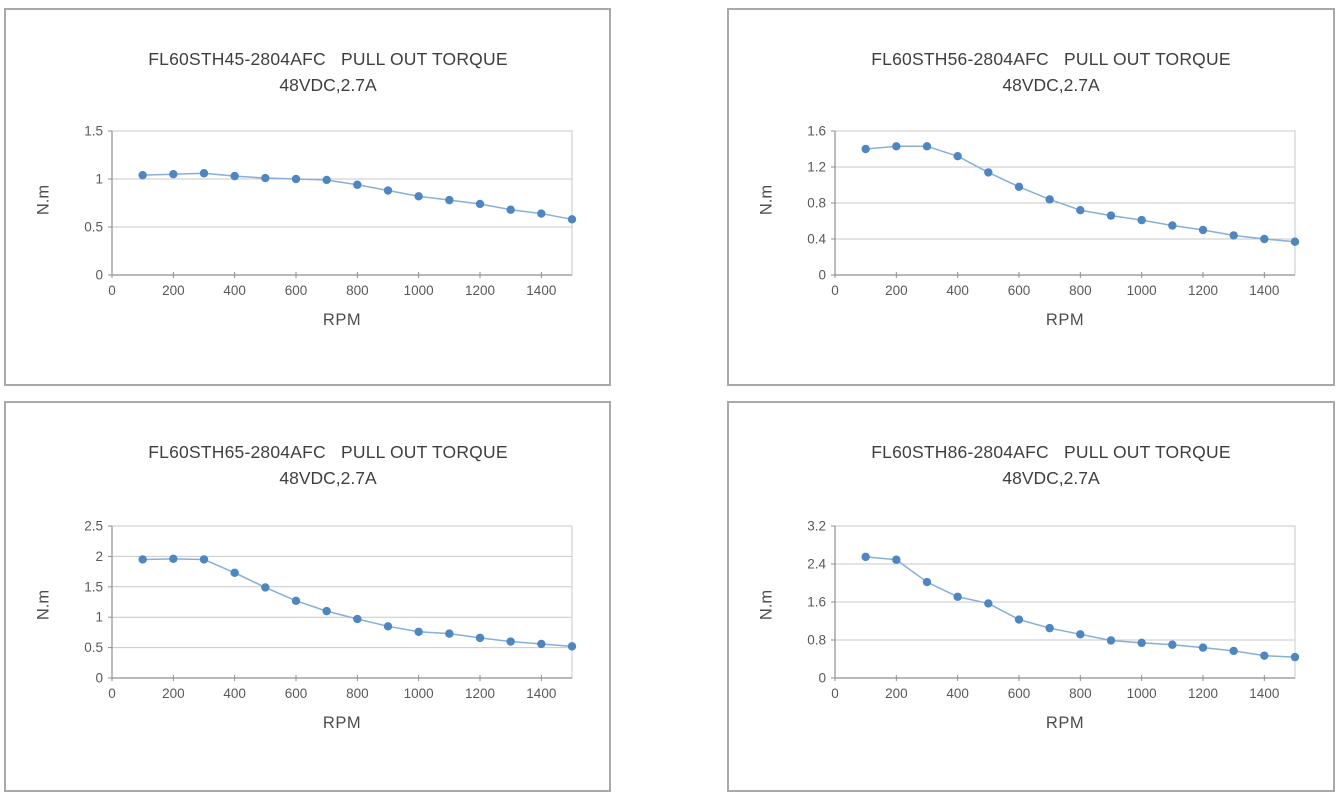  What do you see at coordinates (357, 693) in the screenshot?
I see `x-tick-label: 800` at bounding box center [357, 693].